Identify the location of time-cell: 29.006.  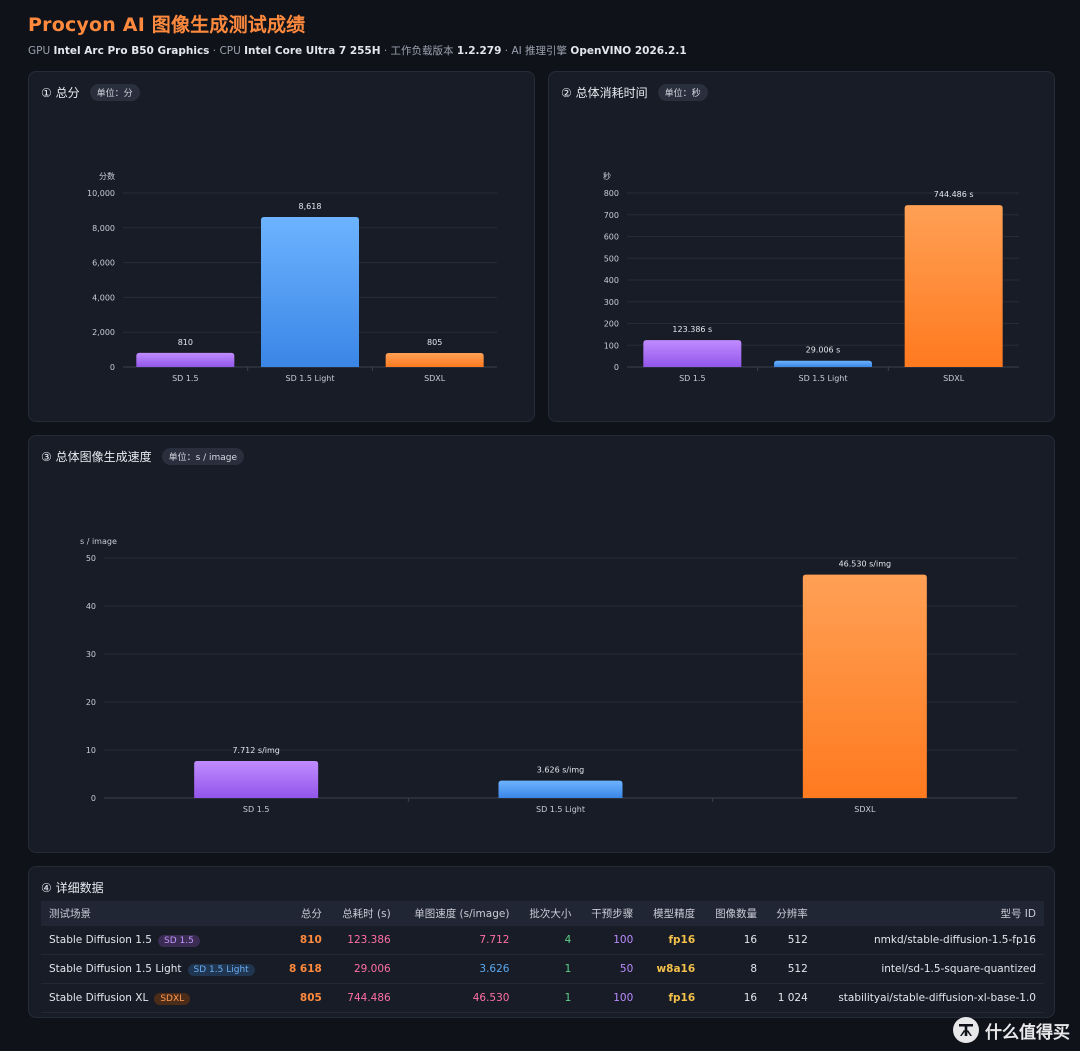
(364, 969).